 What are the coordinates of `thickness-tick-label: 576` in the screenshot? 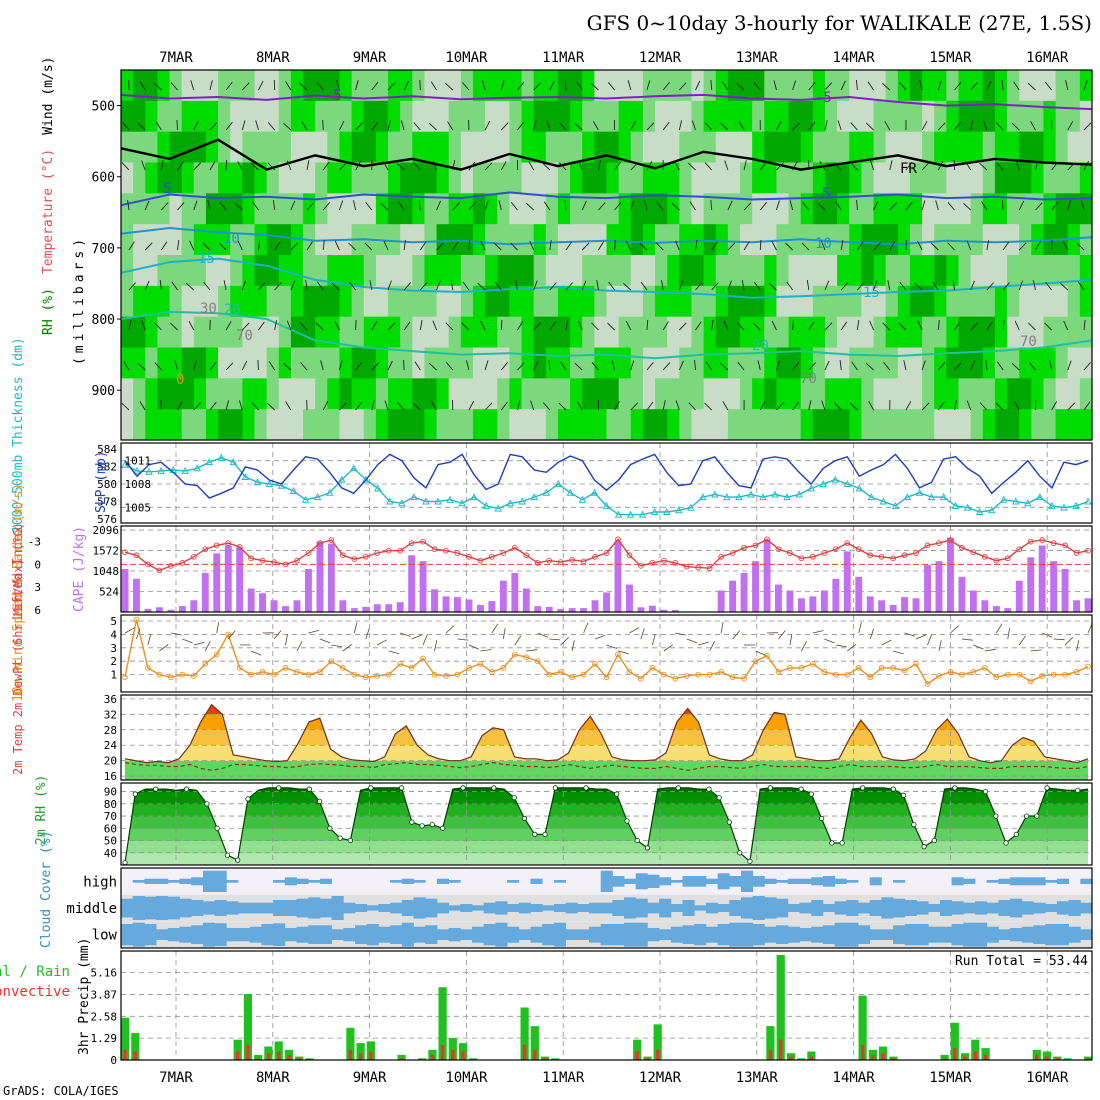 It's located at (107, 519).